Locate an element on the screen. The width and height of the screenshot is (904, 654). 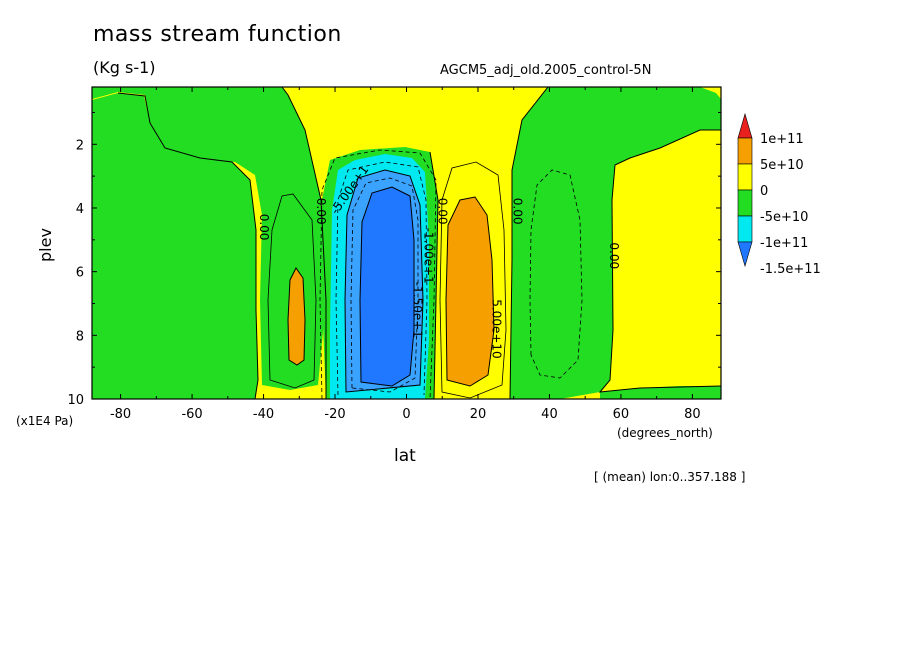
x-tick-label: 60 is located at coordinates (621, 414).